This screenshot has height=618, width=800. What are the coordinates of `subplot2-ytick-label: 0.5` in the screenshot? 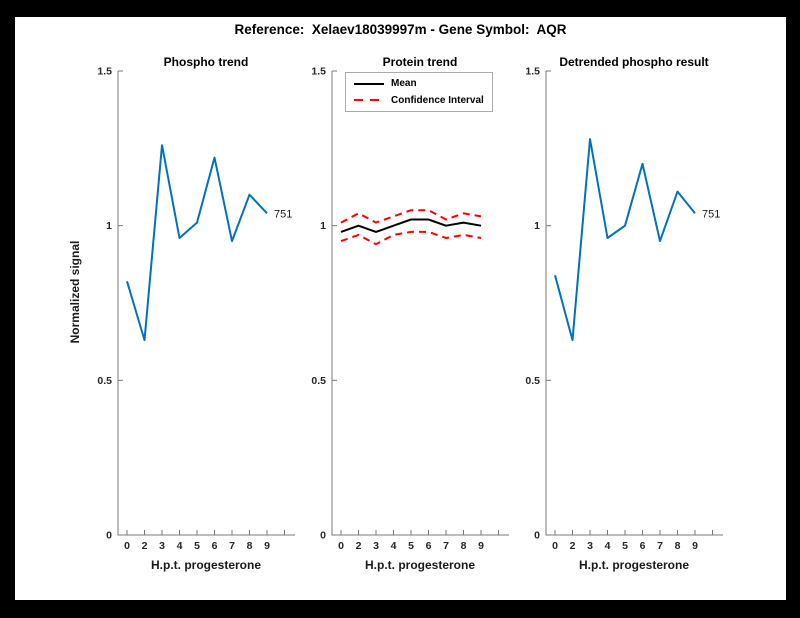 It's located at (318, 381).